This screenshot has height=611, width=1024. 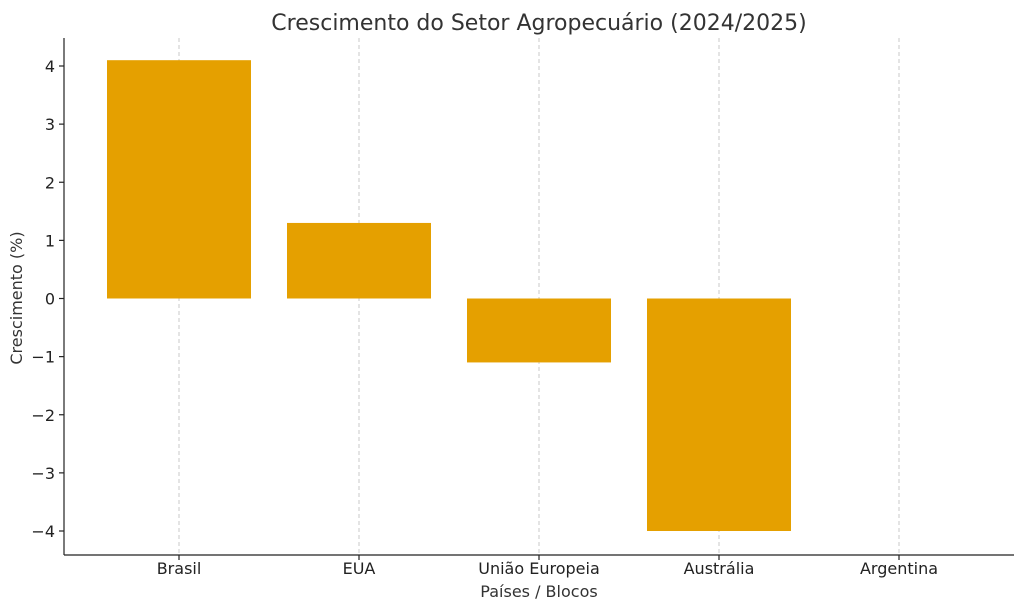 I want to click on y-tick-label: −1, so click(x=43, y=357).